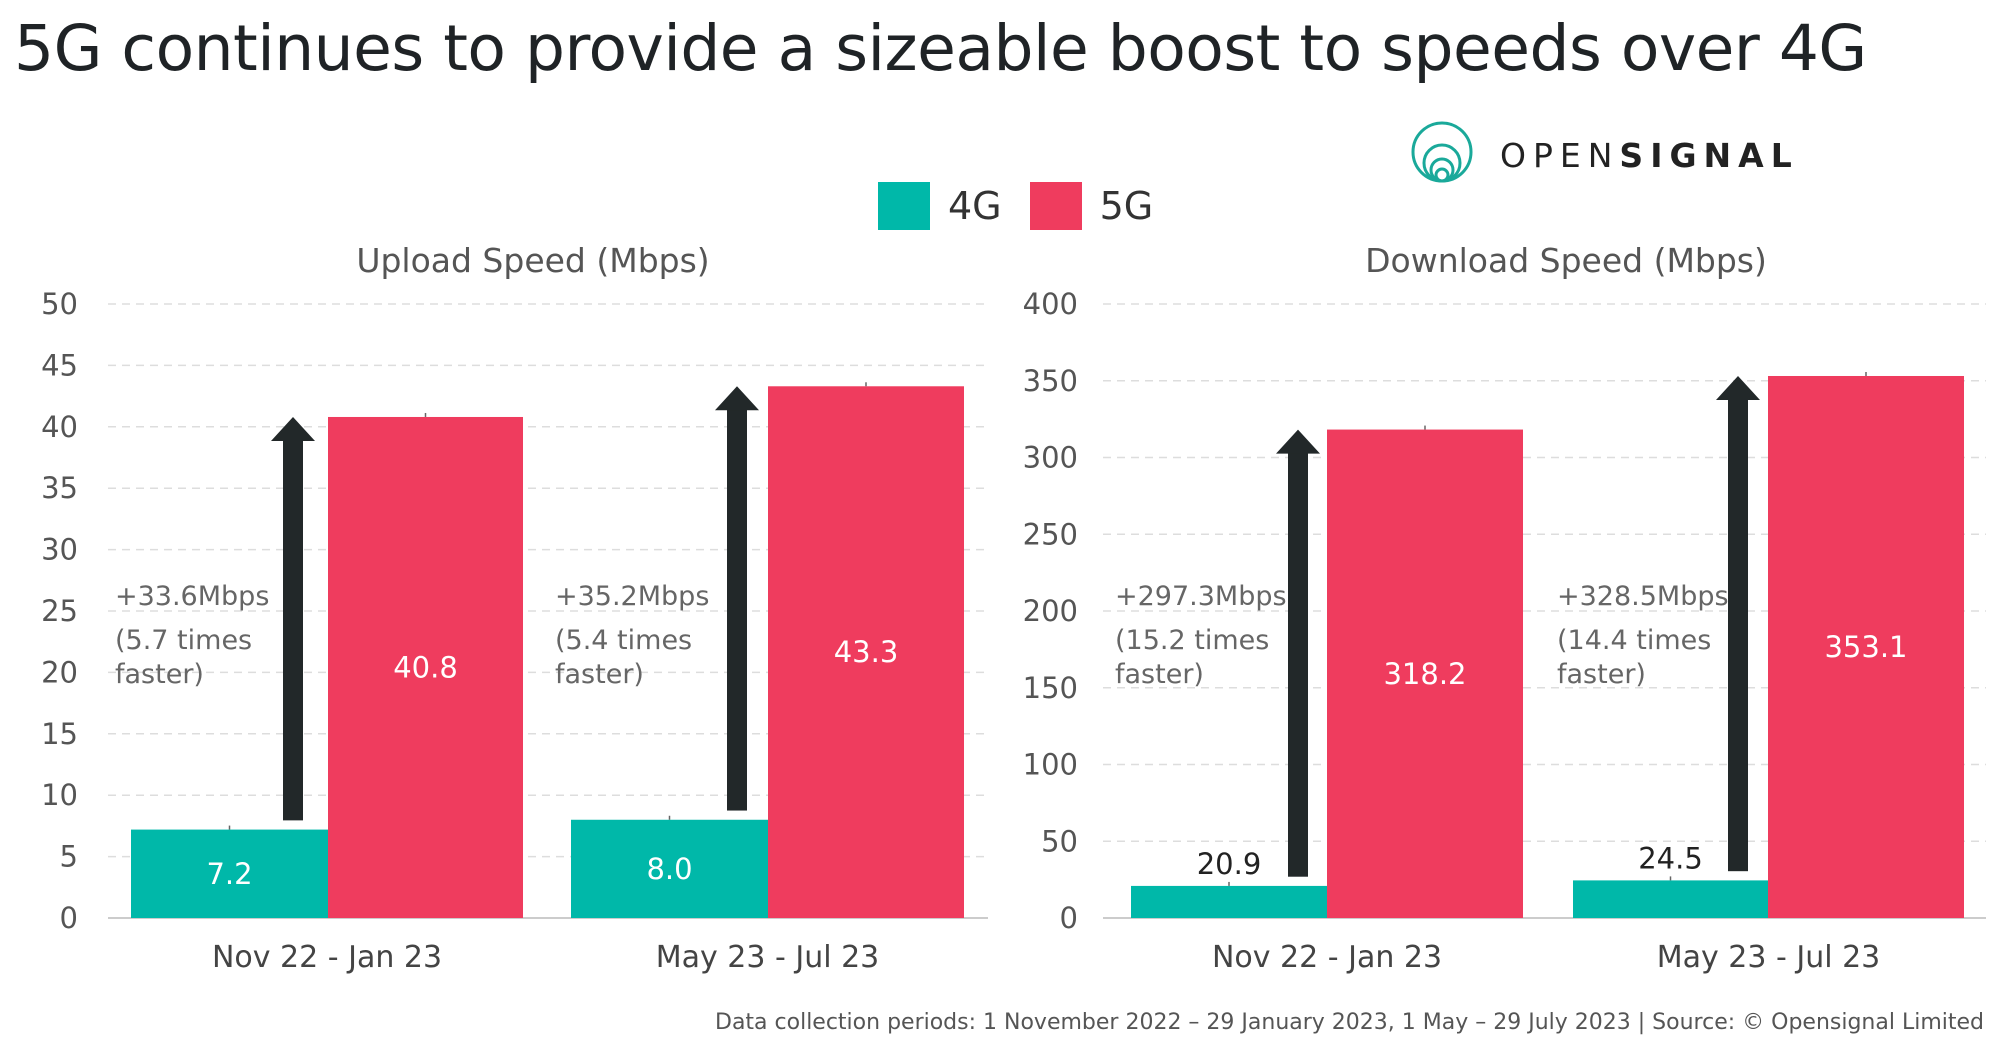  I want to click on y-tick-label: 350, so click(1050, 381).